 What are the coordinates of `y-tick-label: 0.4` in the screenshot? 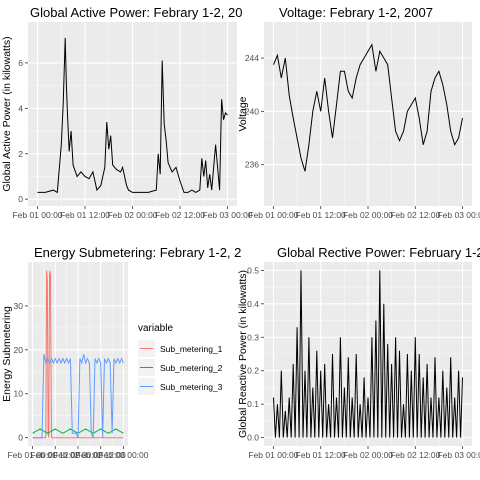 It's located at (253, 304).